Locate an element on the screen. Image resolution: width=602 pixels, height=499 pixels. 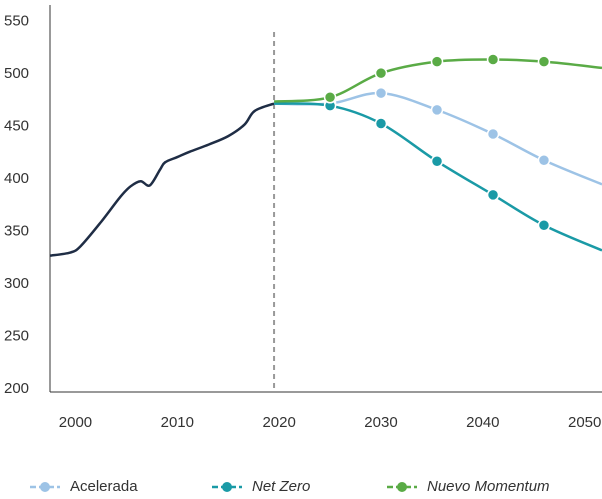
y-tick-label: 500 is located at coordinates (16, 73).